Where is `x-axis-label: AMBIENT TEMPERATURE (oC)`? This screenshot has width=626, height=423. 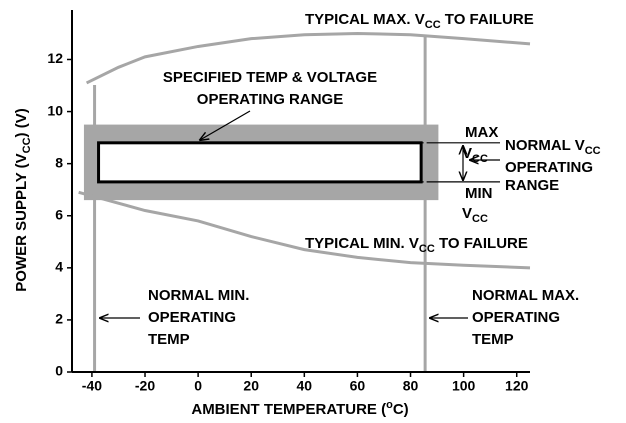 x-axis-label: AMBIENT TEMPERATURE (oC) is located at coordinates (299, 408).